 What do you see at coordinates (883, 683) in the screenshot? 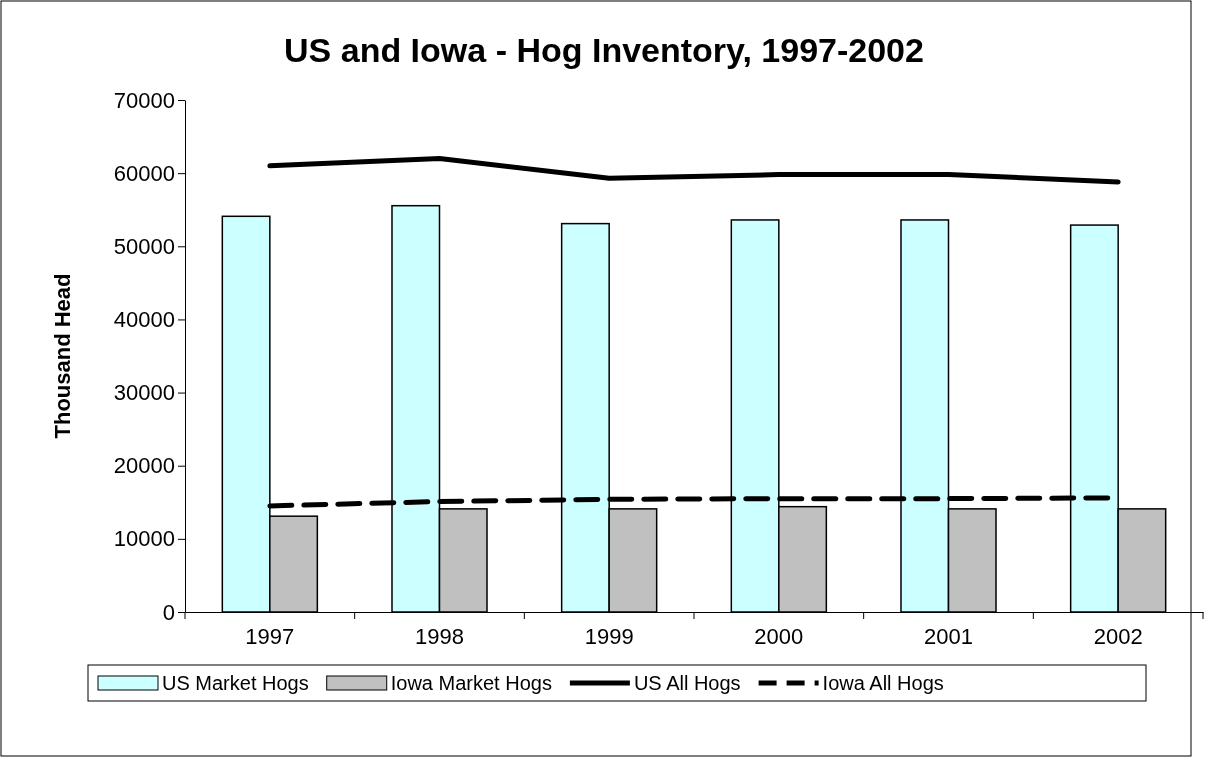
I see `legend-label: Iowa All Hogs` at bounding box center [883, 683].